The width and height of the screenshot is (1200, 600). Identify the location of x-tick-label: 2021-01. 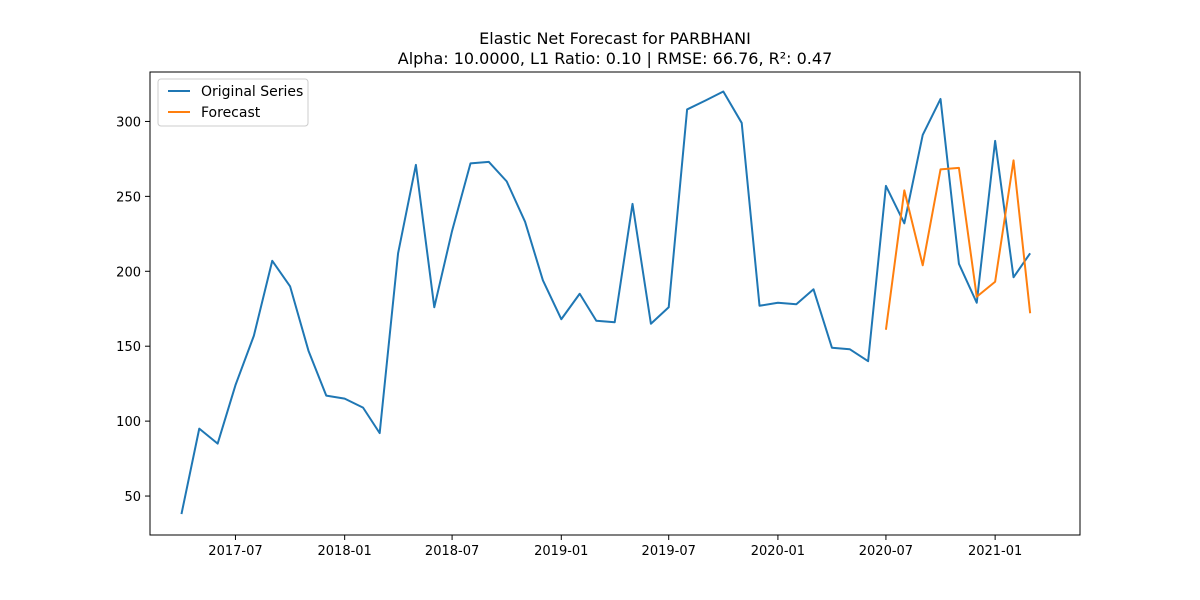
(995, 551).